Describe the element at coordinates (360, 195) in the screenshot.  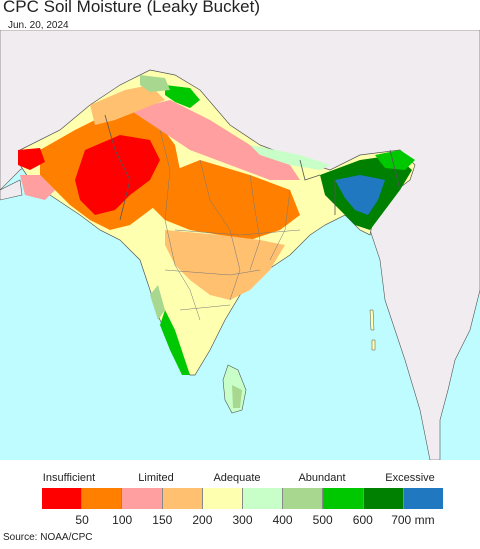
I see `bangladesh-blue` at that location.